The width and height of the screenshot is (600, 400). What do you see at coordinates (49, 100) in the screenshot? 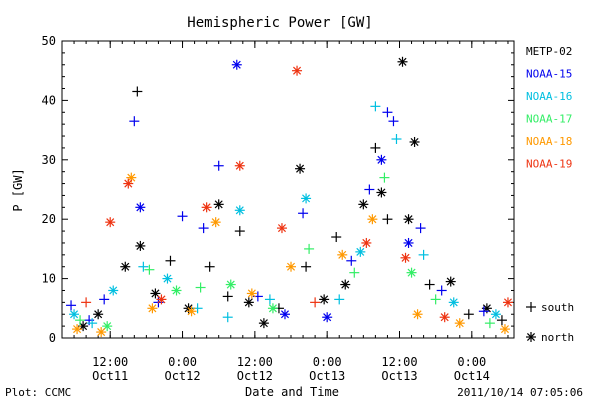
I see `y-tick-label: 40` at bounding box center [49, 100].